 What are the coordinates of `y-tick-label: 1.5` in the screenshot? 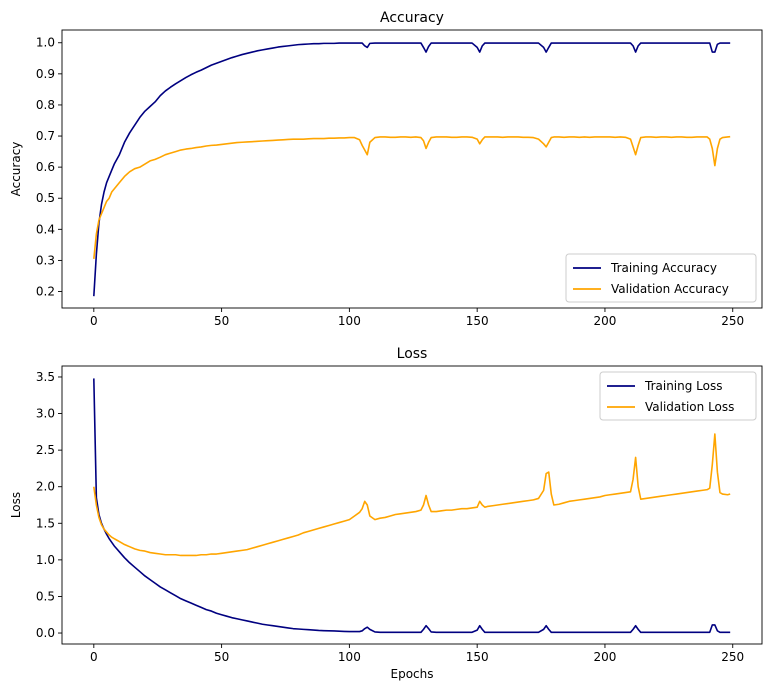 It's located at (45, 523).